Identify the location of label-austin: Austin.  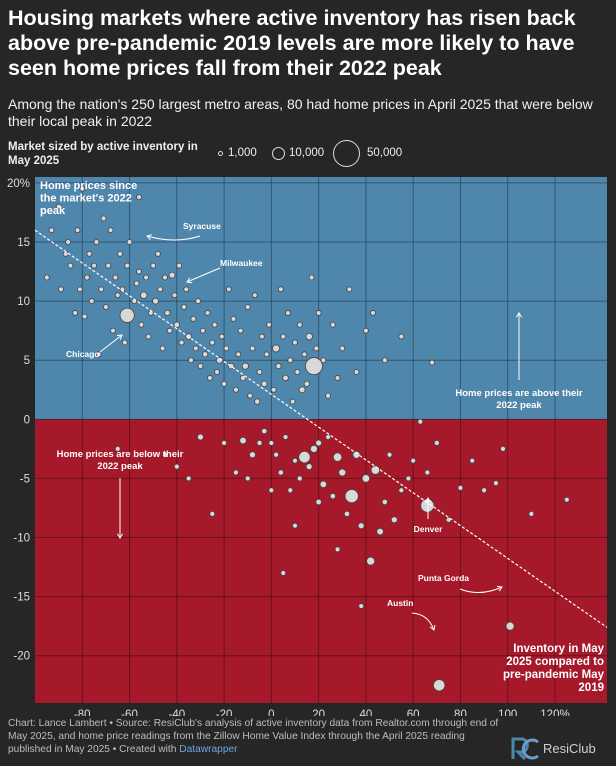
(400, 603).